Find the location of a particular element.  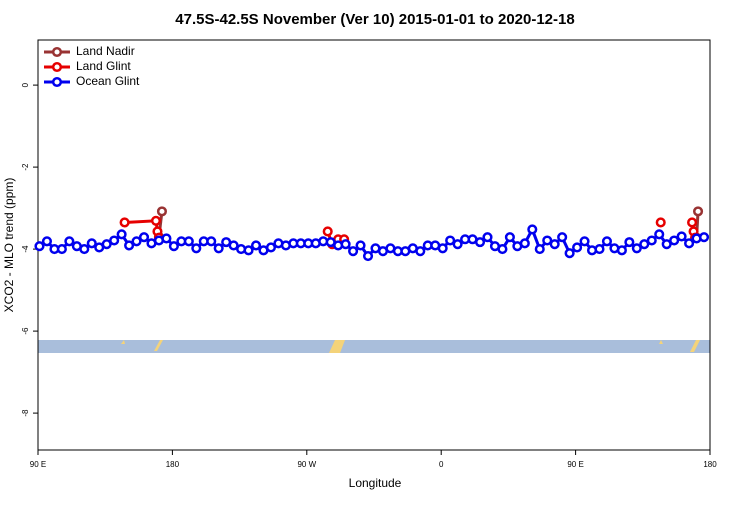

x-tick-label: 90 W is located at coordinates (306, 464).